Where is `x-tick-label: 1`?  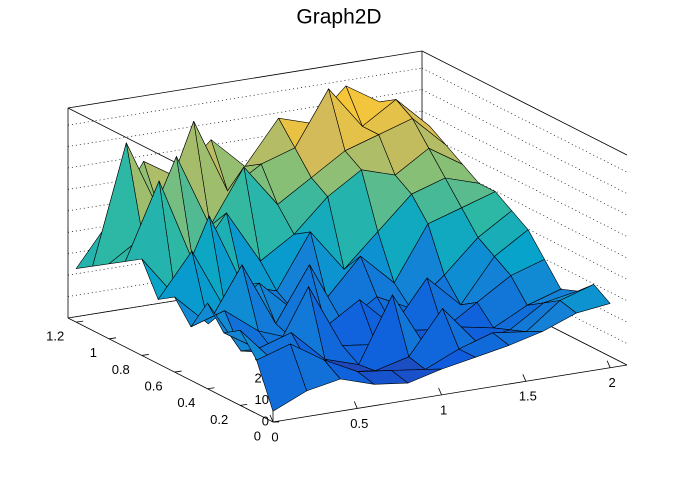 x-tick-label: 1 is located at coordinates (443, 409).